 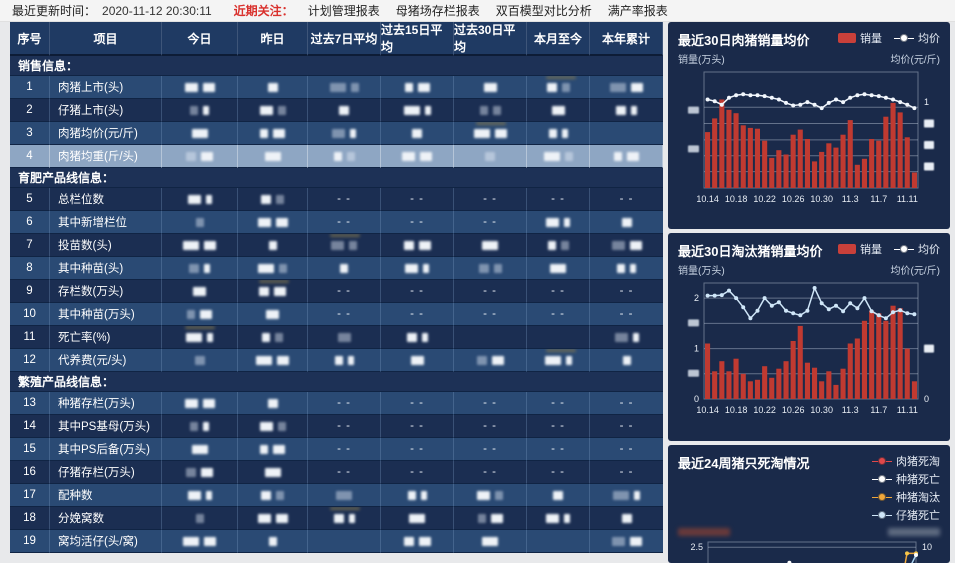 What do you see at coordinates (336, 66) in the screenshot?
I see `section-header-row: 销售信息：` at bounding box center [336, 66].